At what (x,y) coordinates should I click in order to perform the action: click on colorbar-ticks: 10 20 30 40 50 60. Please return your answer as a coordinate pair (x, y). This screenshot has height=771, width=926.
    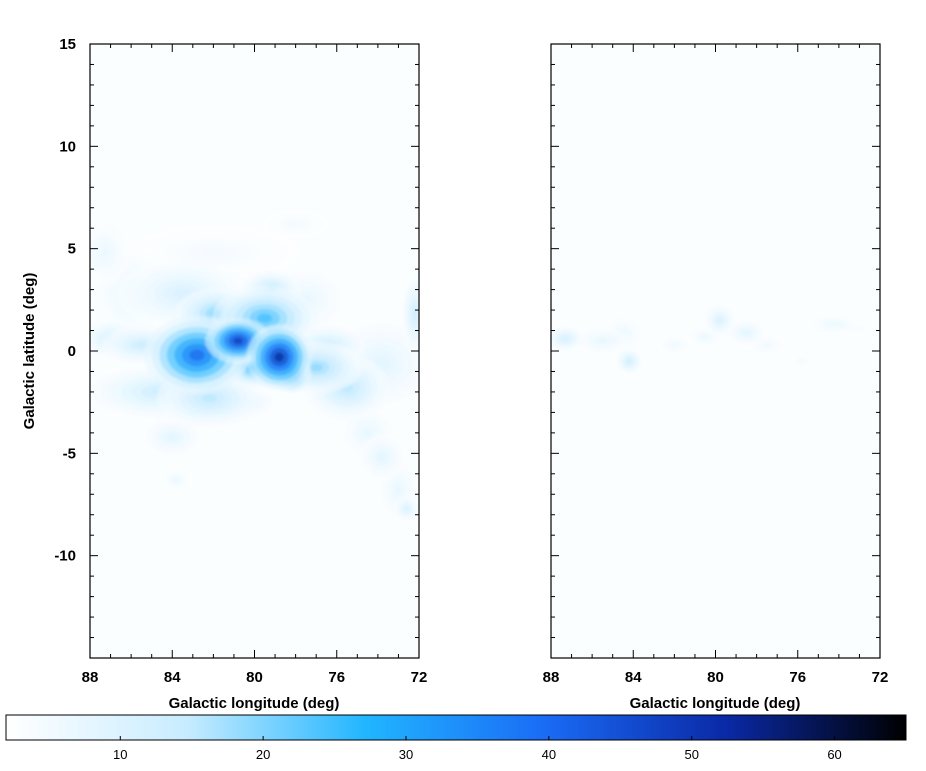
    Looking at the image, I should click on (477, 749).